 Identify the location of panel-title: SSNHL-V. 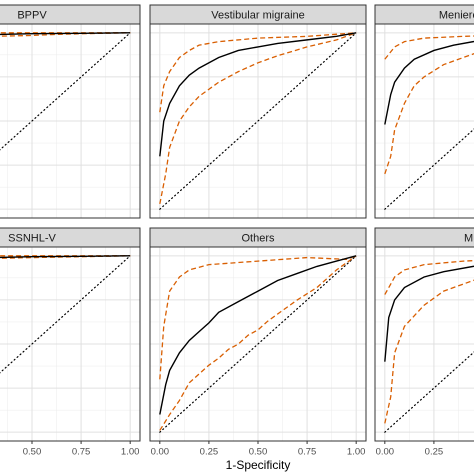
(32, 238).